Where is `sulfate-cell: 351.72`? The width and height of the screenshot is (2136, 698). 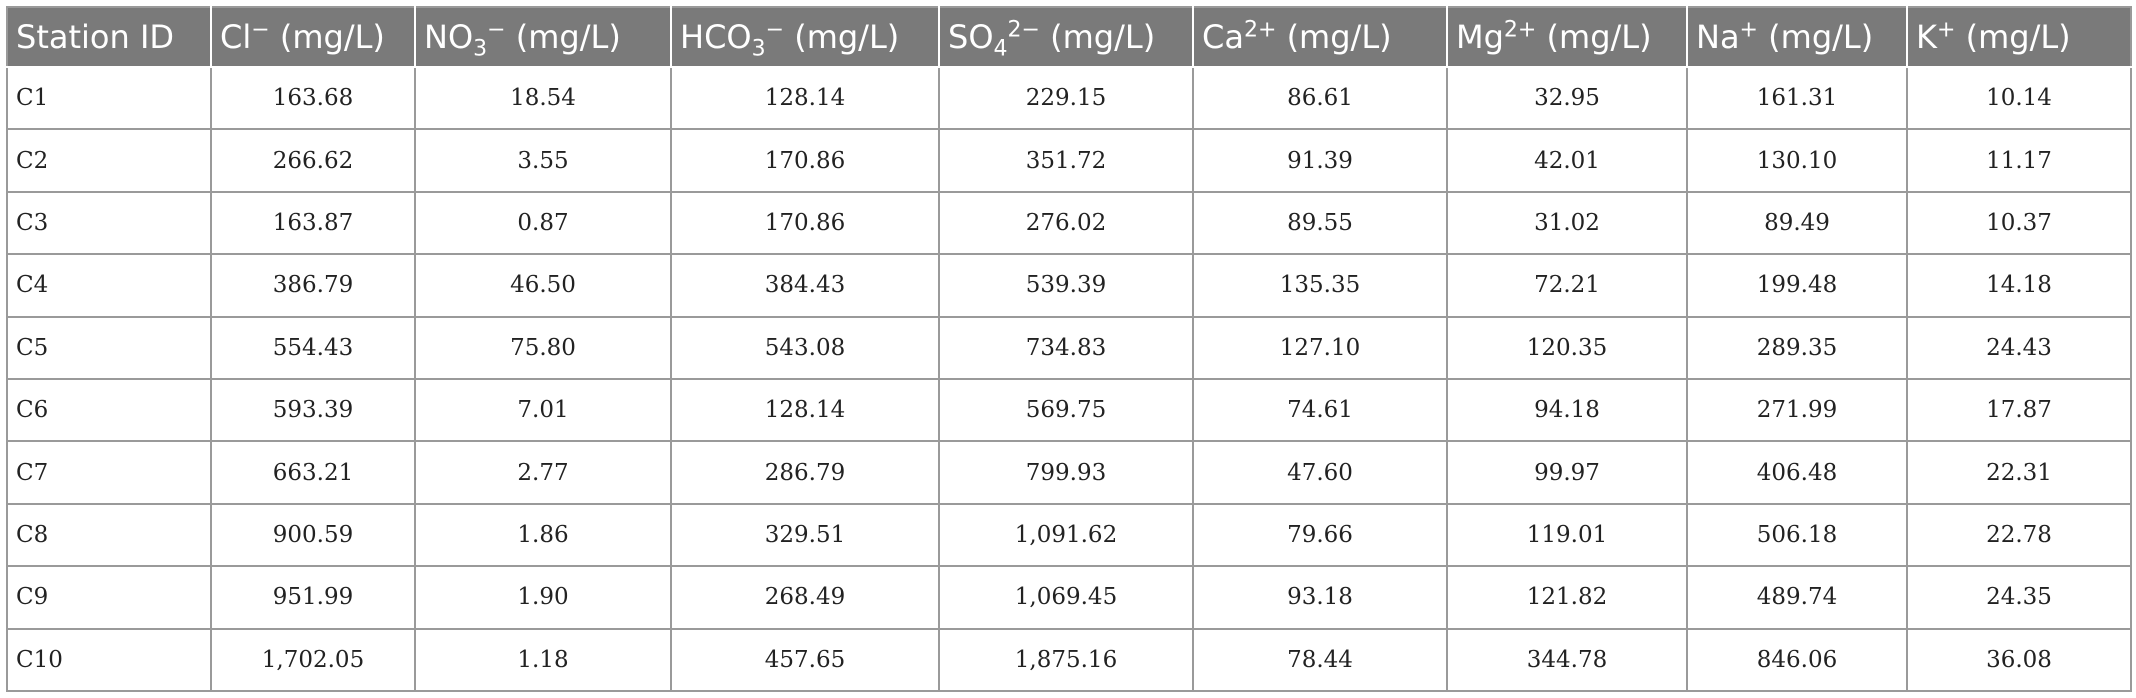
sulfate-cell: 351.72 is located at coordinates (1066, 160).